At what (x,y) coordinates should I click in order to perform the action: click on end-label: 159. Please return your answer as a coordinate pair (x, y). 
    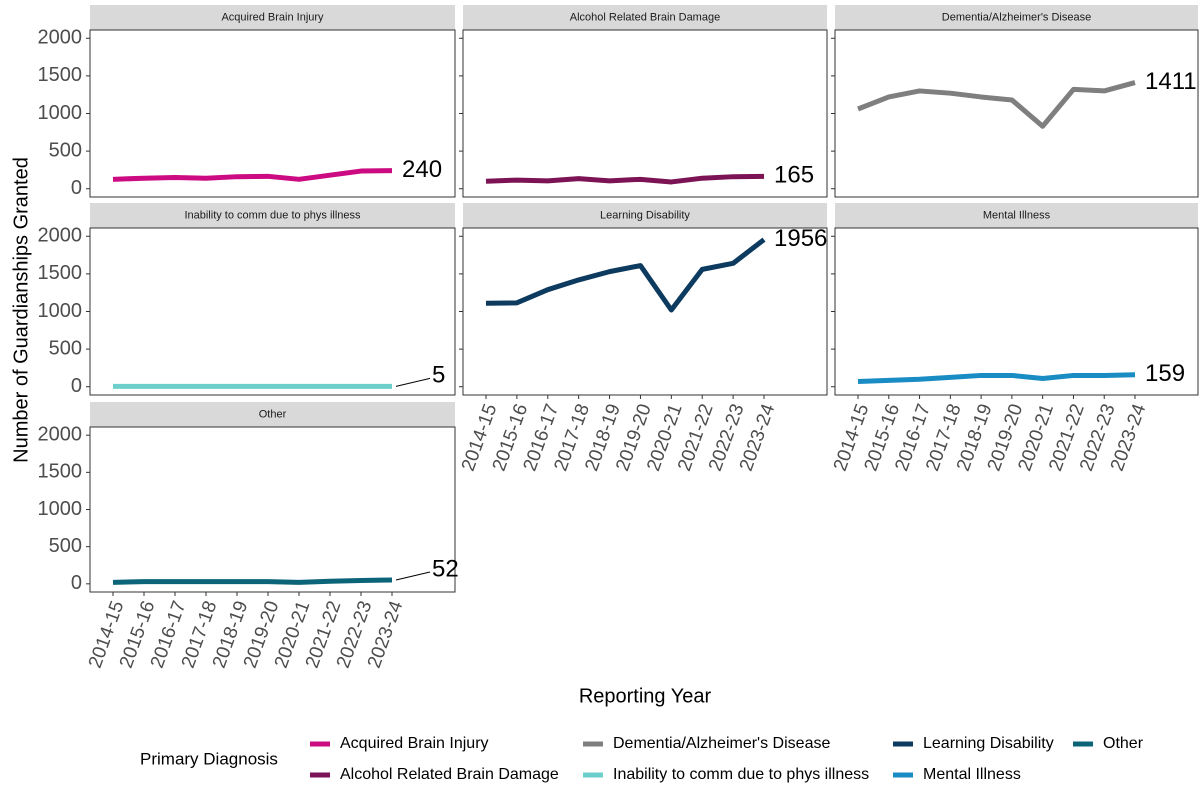
    Looking at the image, I should click on (1165, 373).